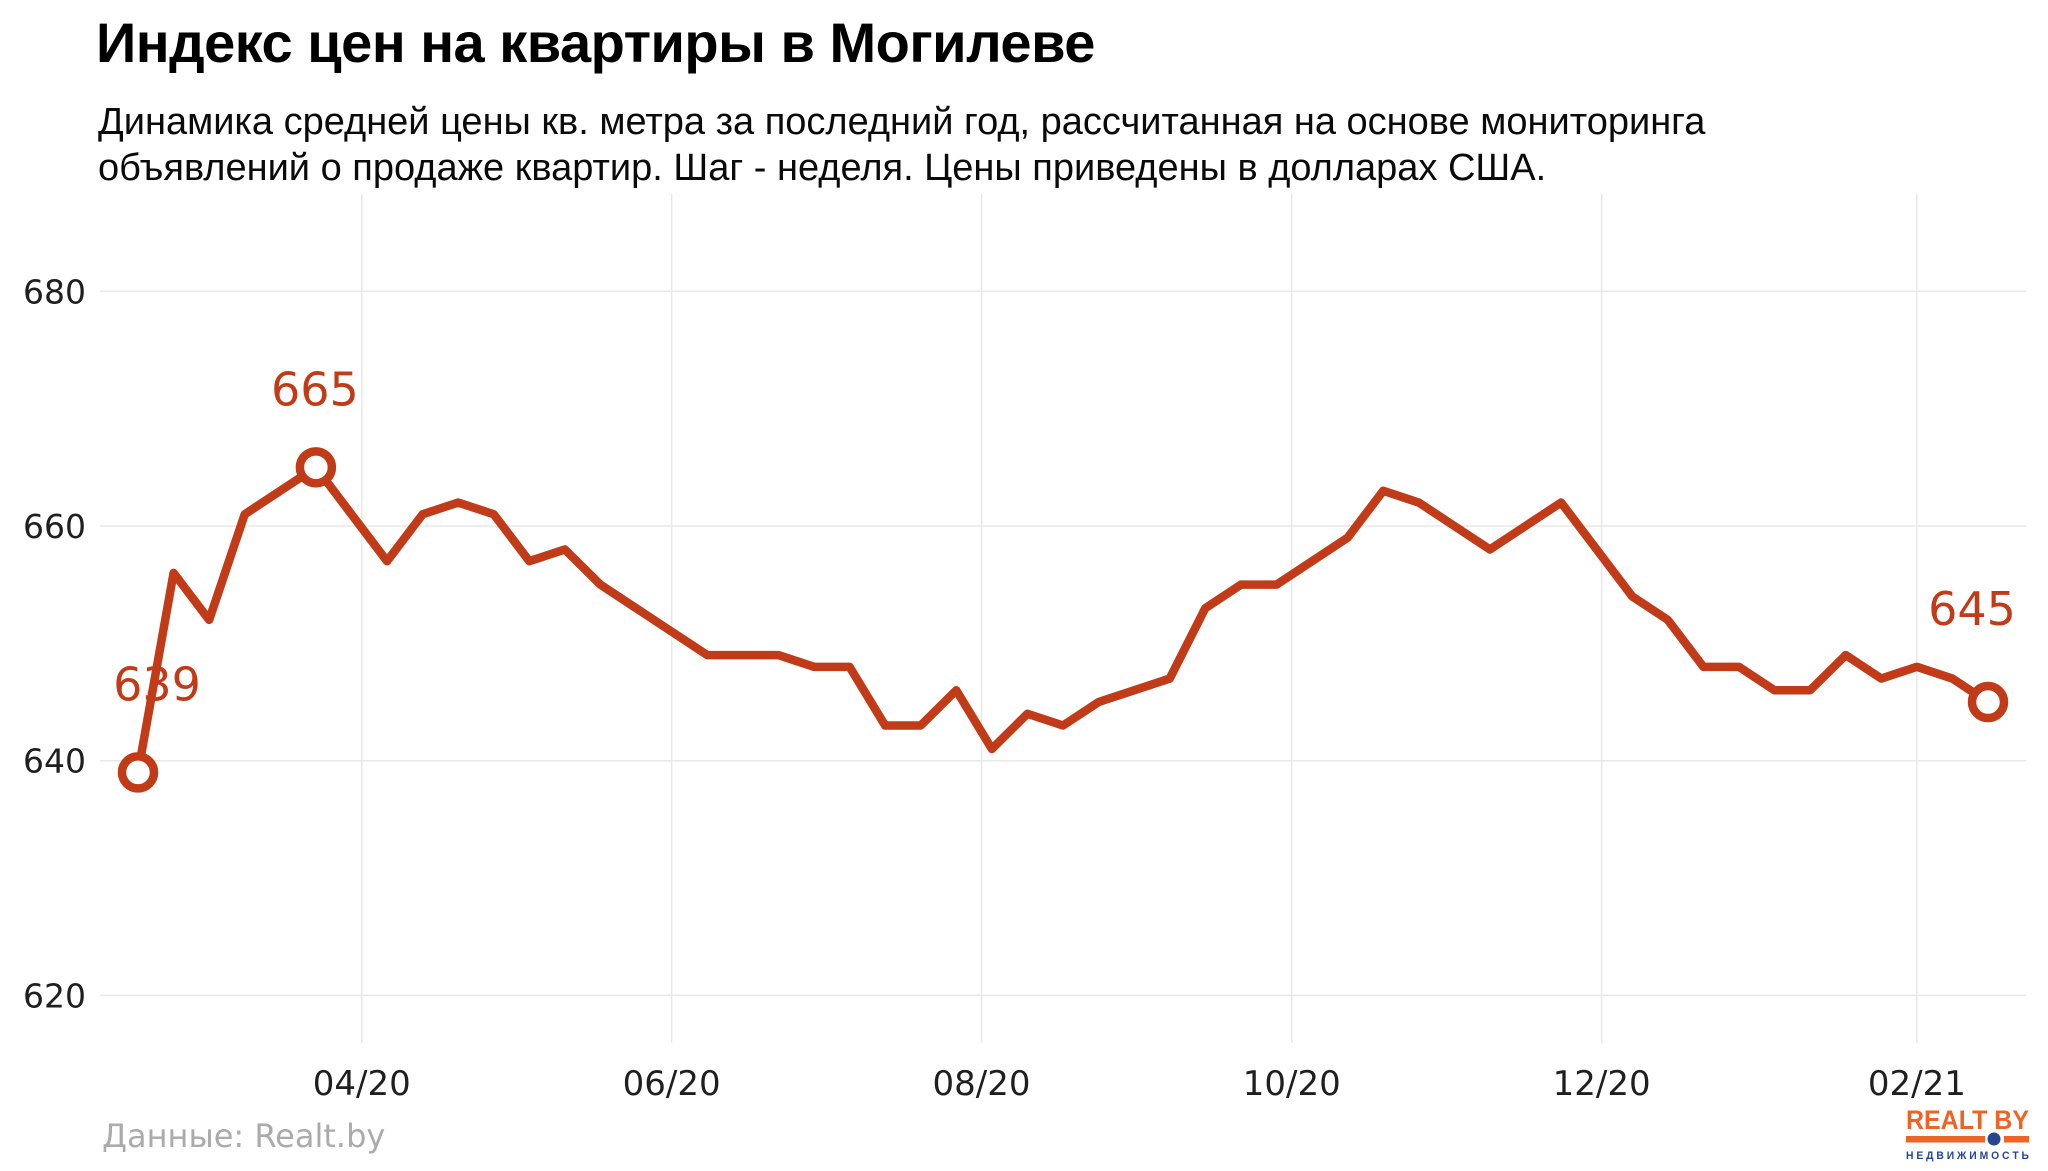 Image resolution: width=2048 pixels, height=1171 pixels. I want to click on logo-tagline: Н Е Д В И Ж И М О С Т Ь, so click(1967, 1156).